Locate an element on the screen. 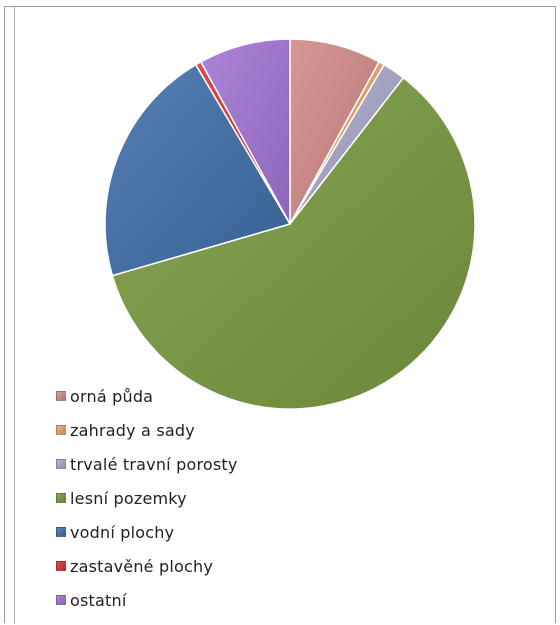  legend-item-lesni-pozemky: lesní pozemky is located at coordinates (147, 498).